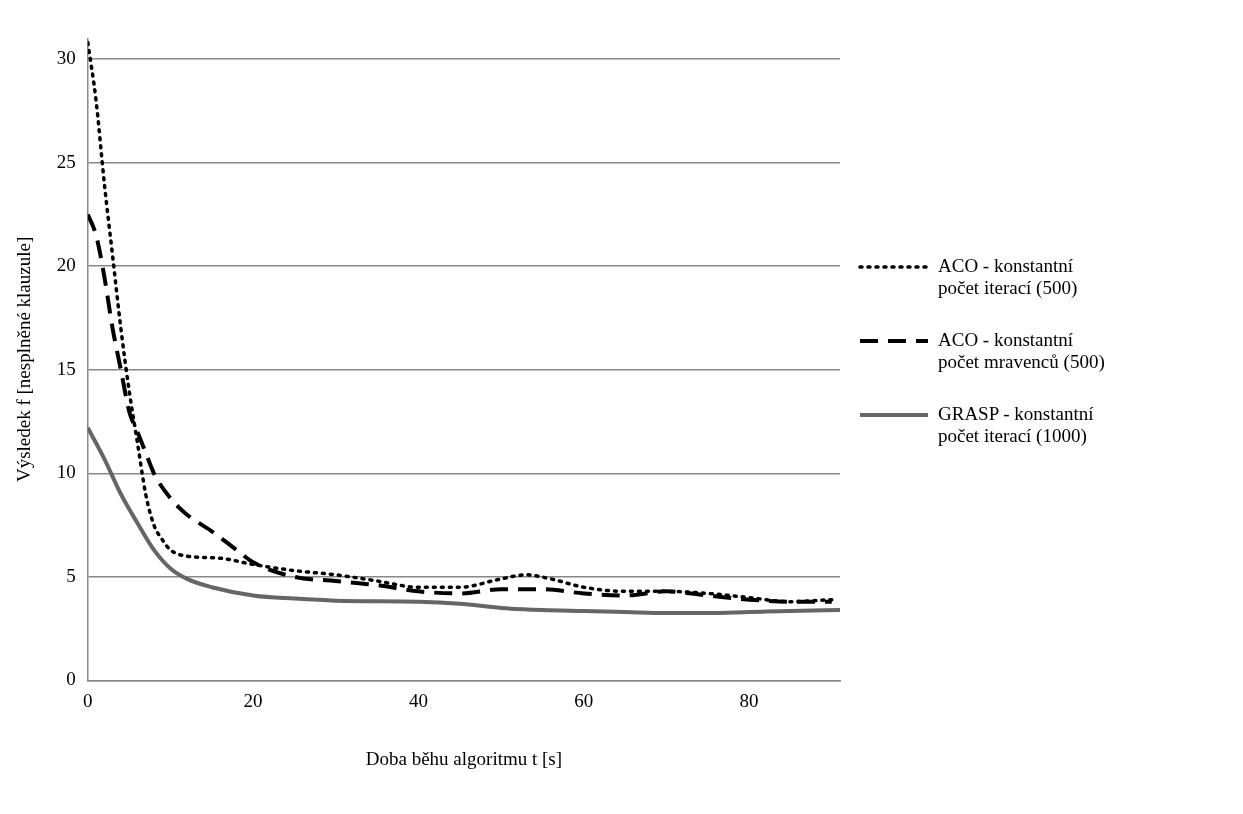 The height and width of the screenshot is (814, 1243). I want to click on x-tick-label: 60, so click(584, 700).